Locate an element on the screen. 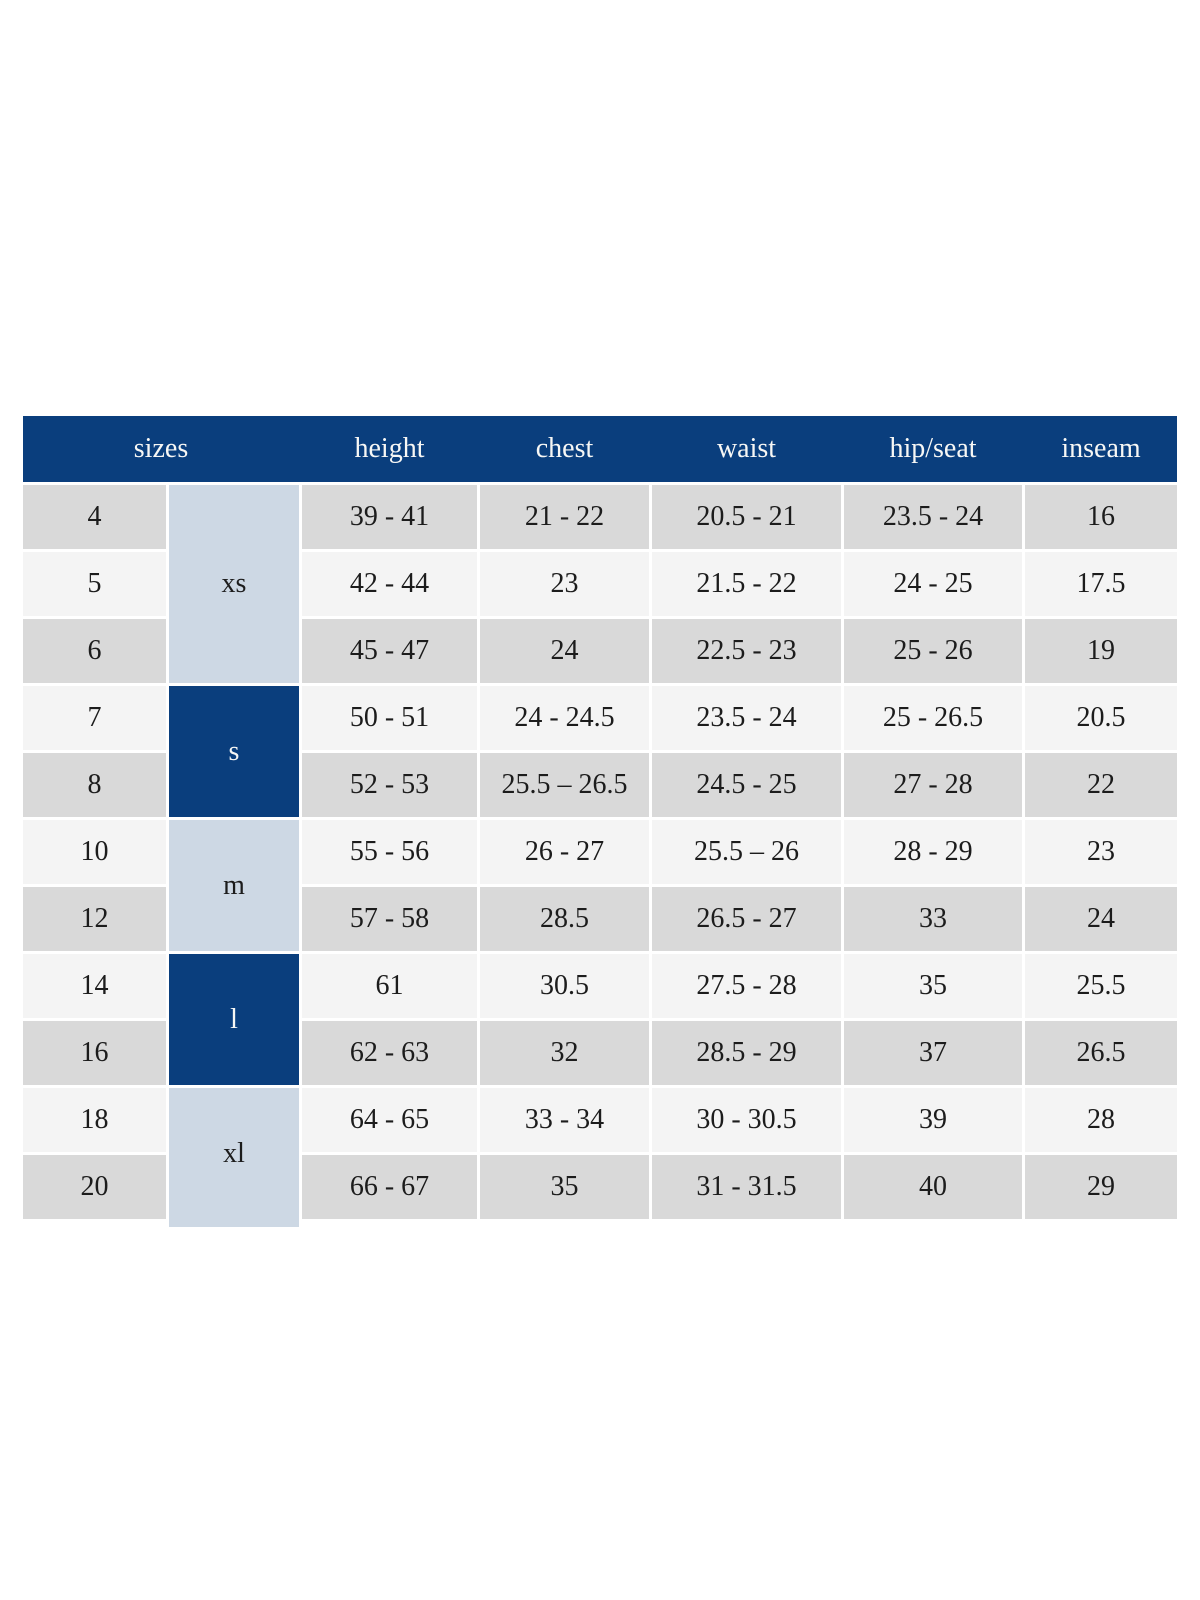 The image size is (1200, 1600). cell-size: 16 is located at coordinates (94, 1053).